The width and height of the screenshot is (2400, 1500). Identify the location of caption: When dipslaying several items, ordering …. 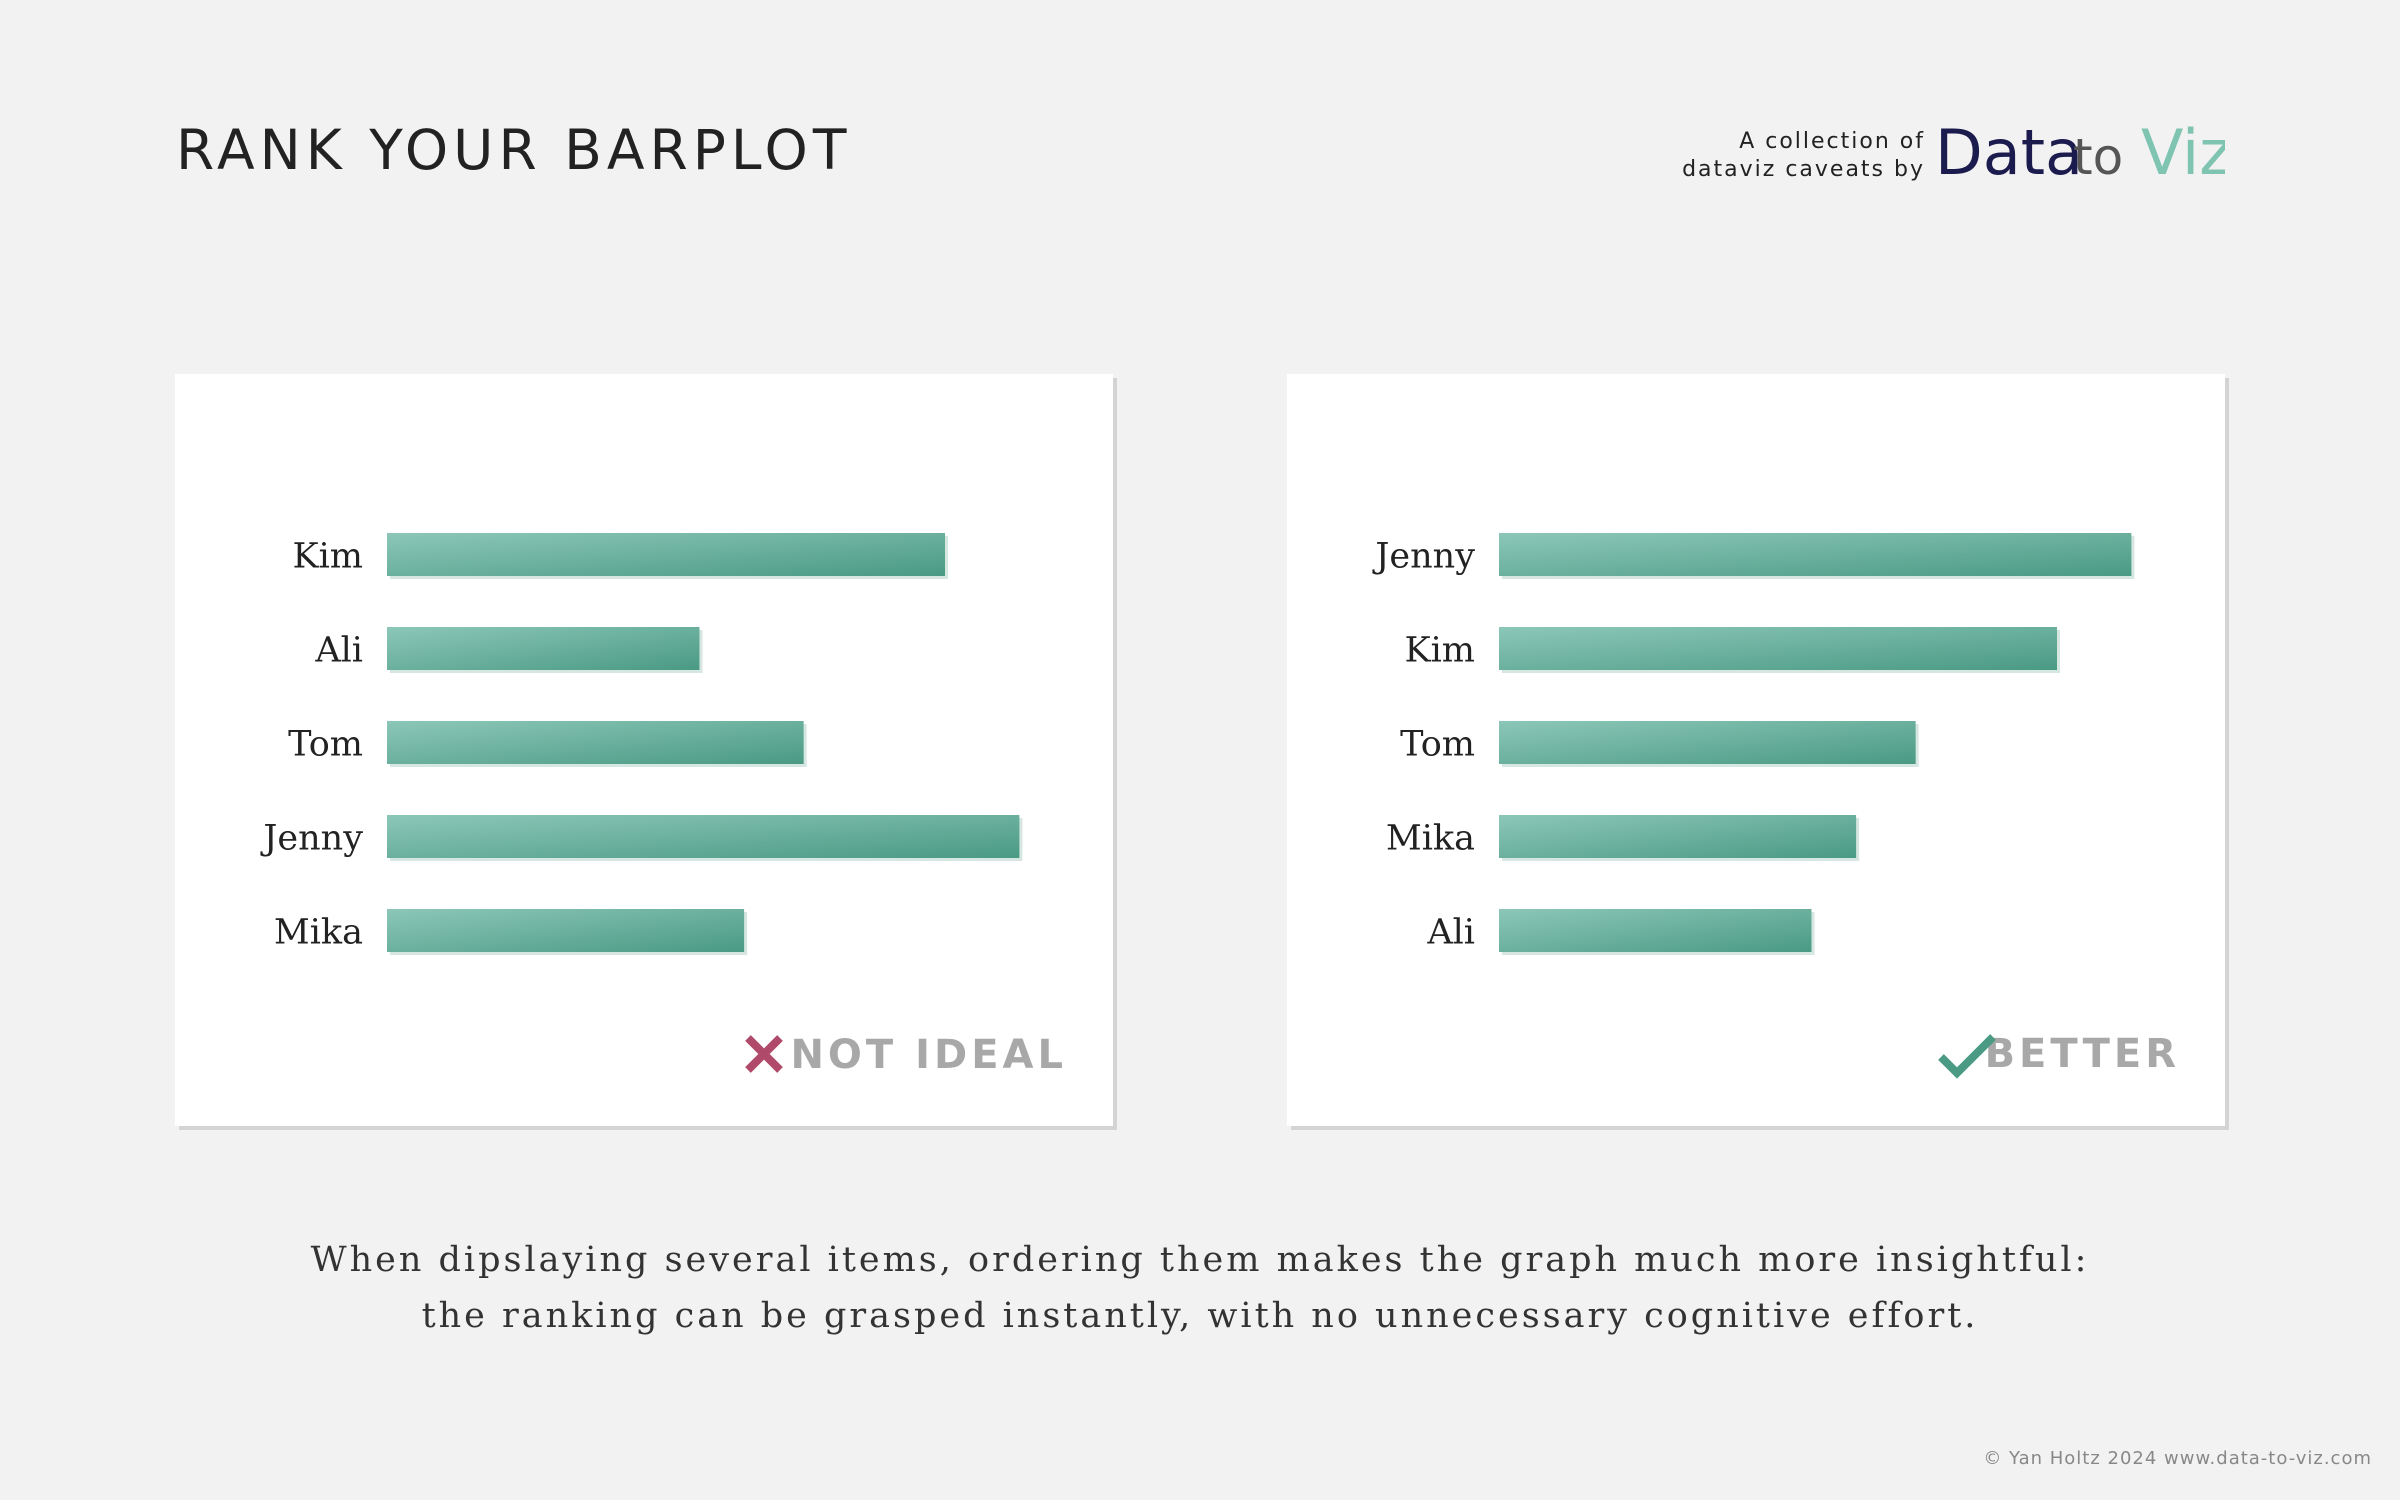
(1200, 1288).